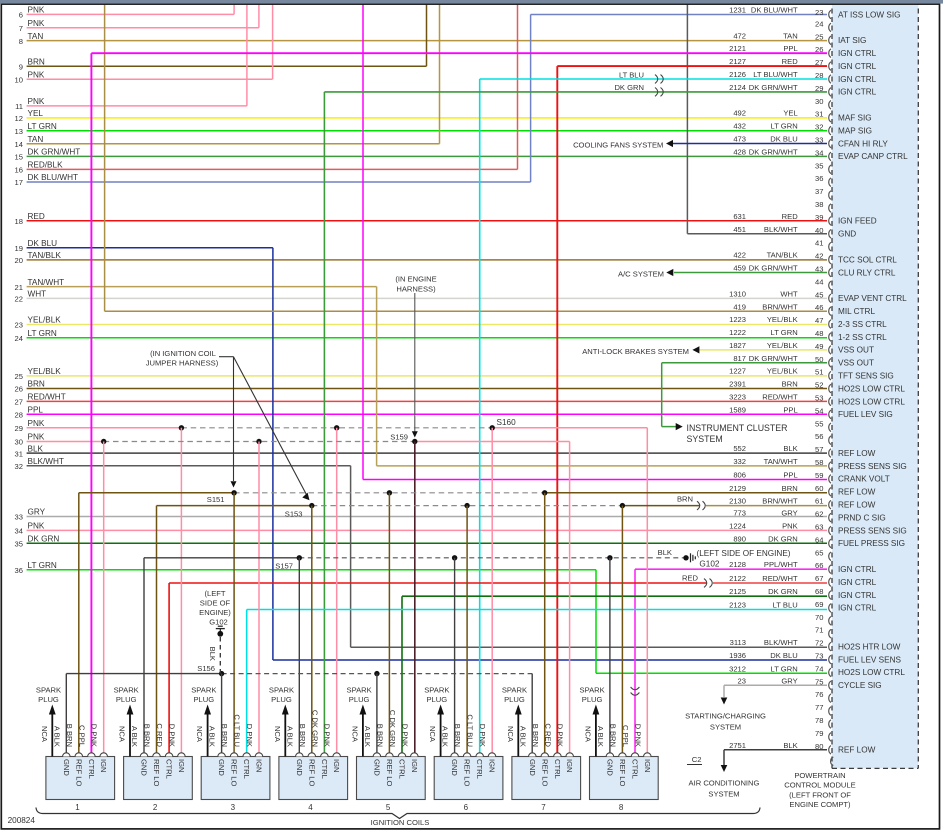 The width and height of the screenshot is (943, 833). What do you see at coordinates (45, 320) in the screenshot?
I see `svg-text: YEL/BLK` at bounding box center [45, 320].